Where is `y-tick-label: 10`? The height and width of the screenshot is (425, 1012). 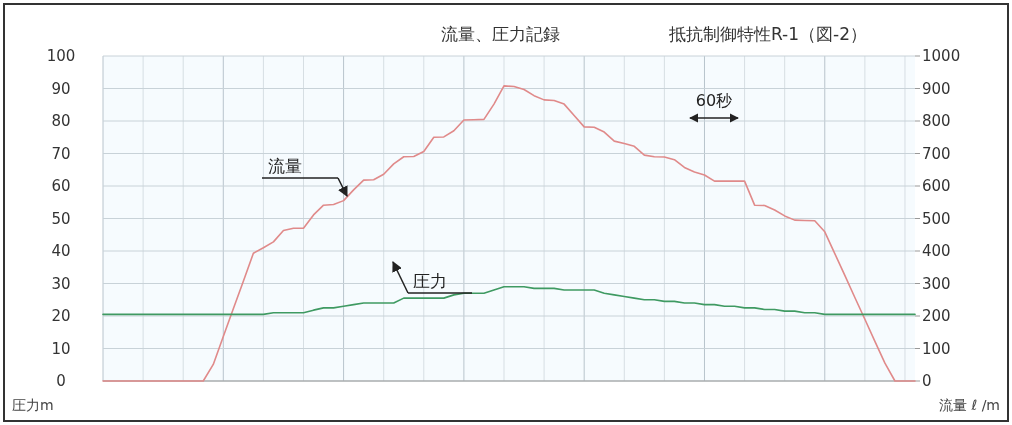 y-tick-label: 10 is located at coordinates (61, 348).